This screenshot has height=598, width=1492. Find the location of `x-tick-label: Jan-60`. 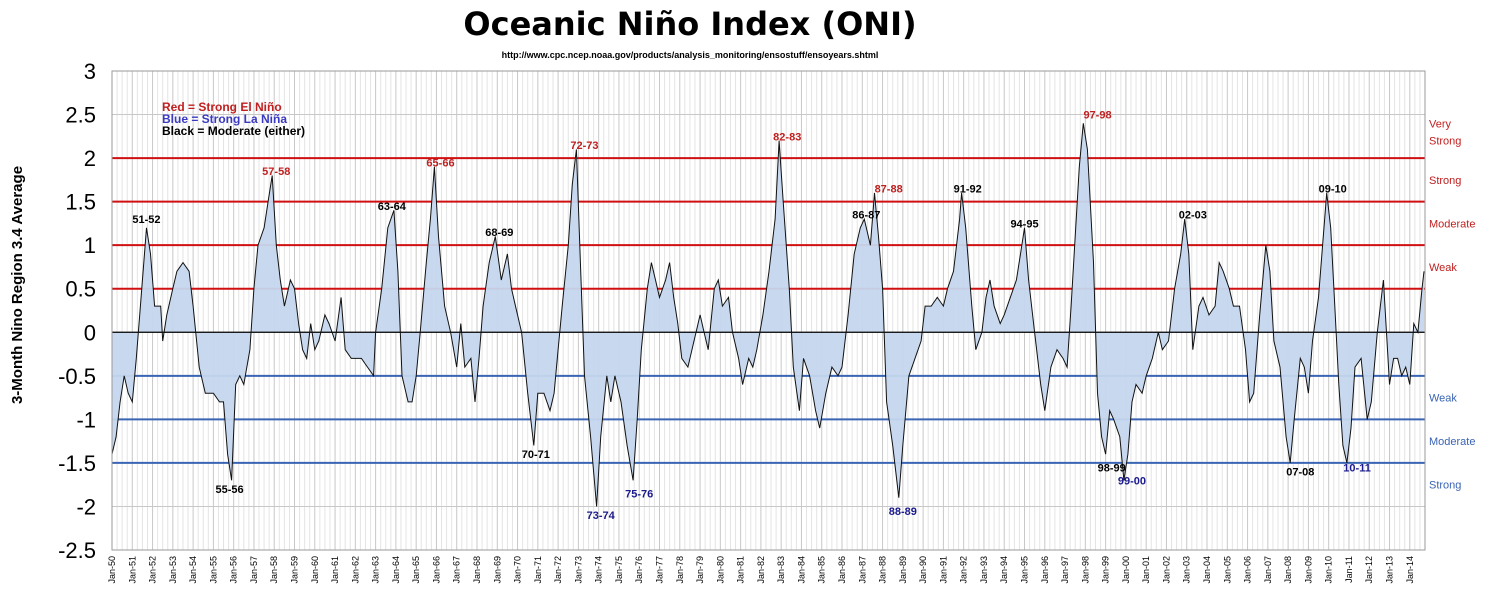

x-tick-label: Jan-60 is located at coordinates (315, 570).